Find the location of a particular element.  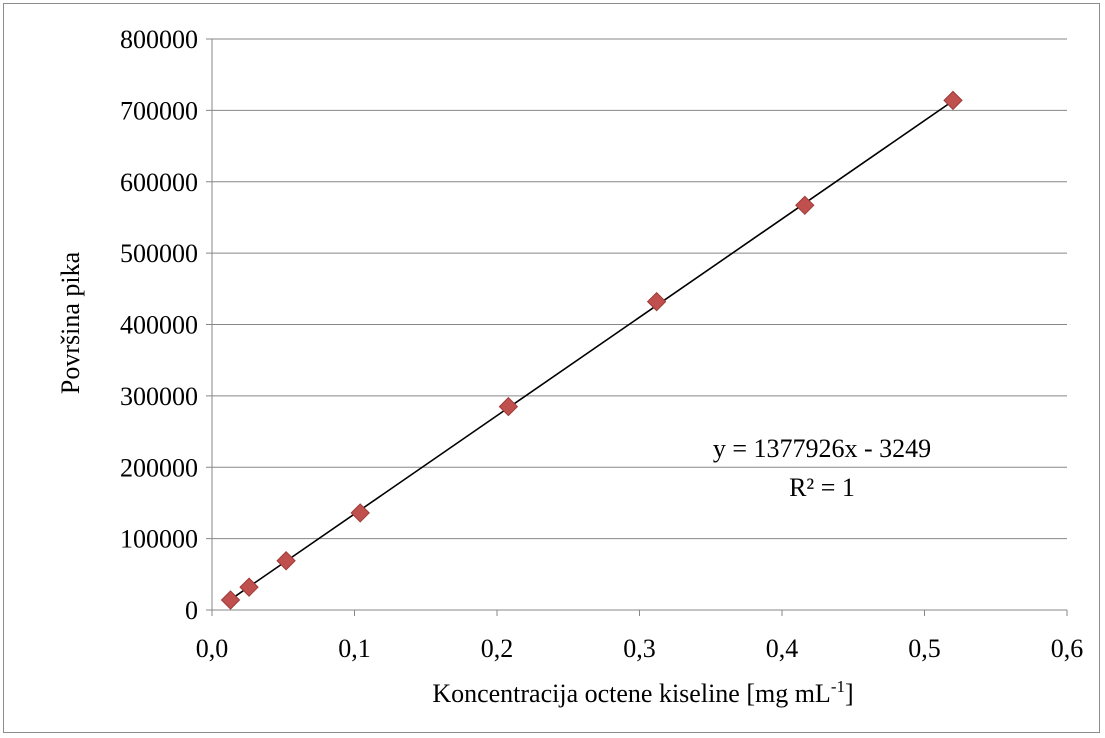

x-tick-label: 0,1 is located at coordinates (354, 648).